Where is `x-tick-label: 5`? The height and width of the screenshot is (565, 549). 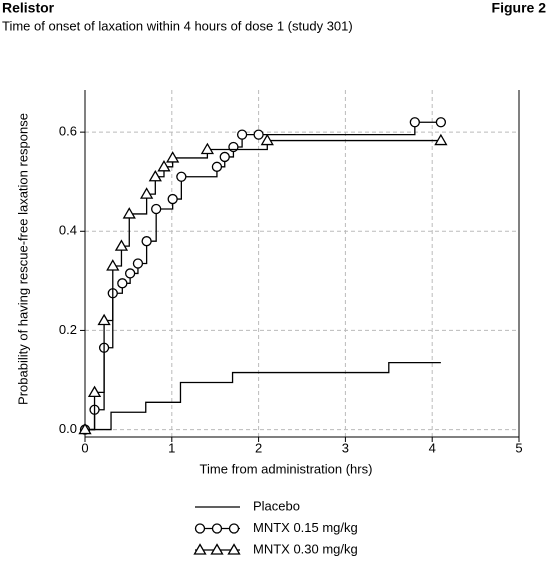 x-tick-label: 5 is located at coordinates (518, 447).